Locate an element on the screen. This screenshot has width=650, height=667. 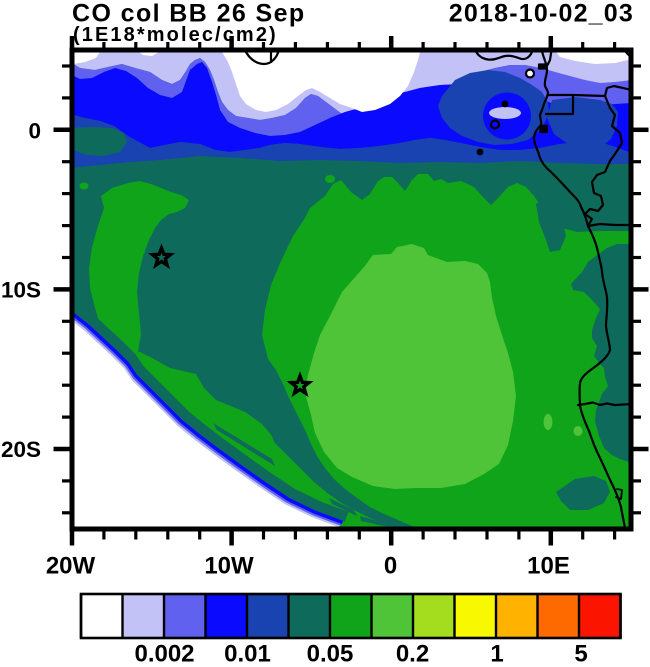
svg-text: 0.01 is located at coordinates (247, 654).